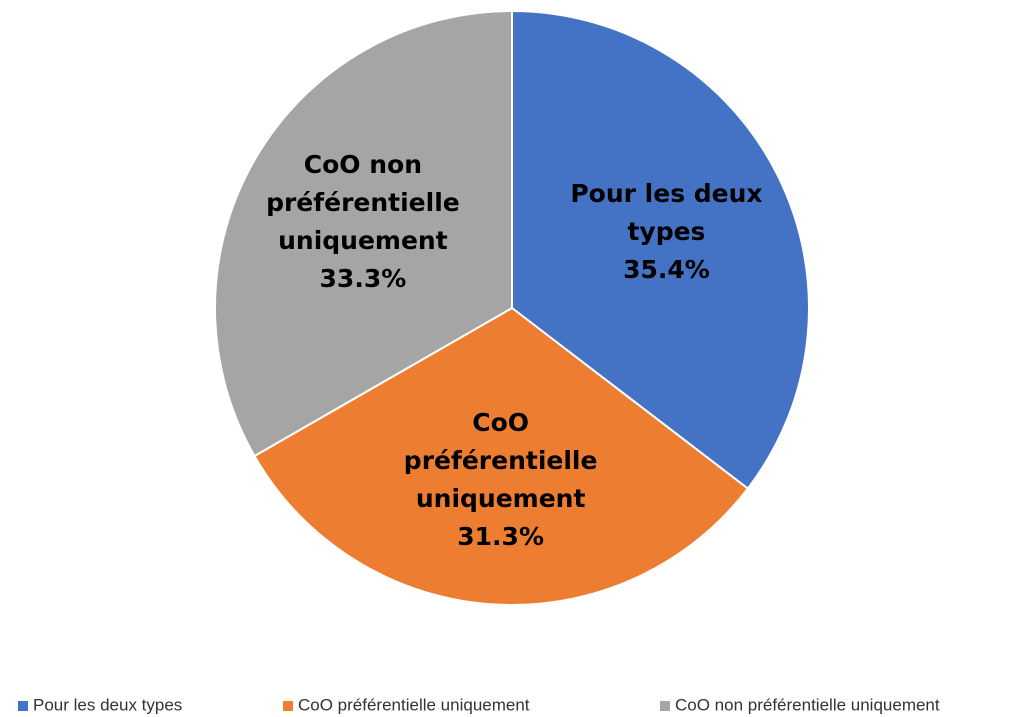 The width and height of the screenshot is (1022, 717). I want to click on slice-label: CoO non préférentielle uniquement 33.3%, so click(363, 222).